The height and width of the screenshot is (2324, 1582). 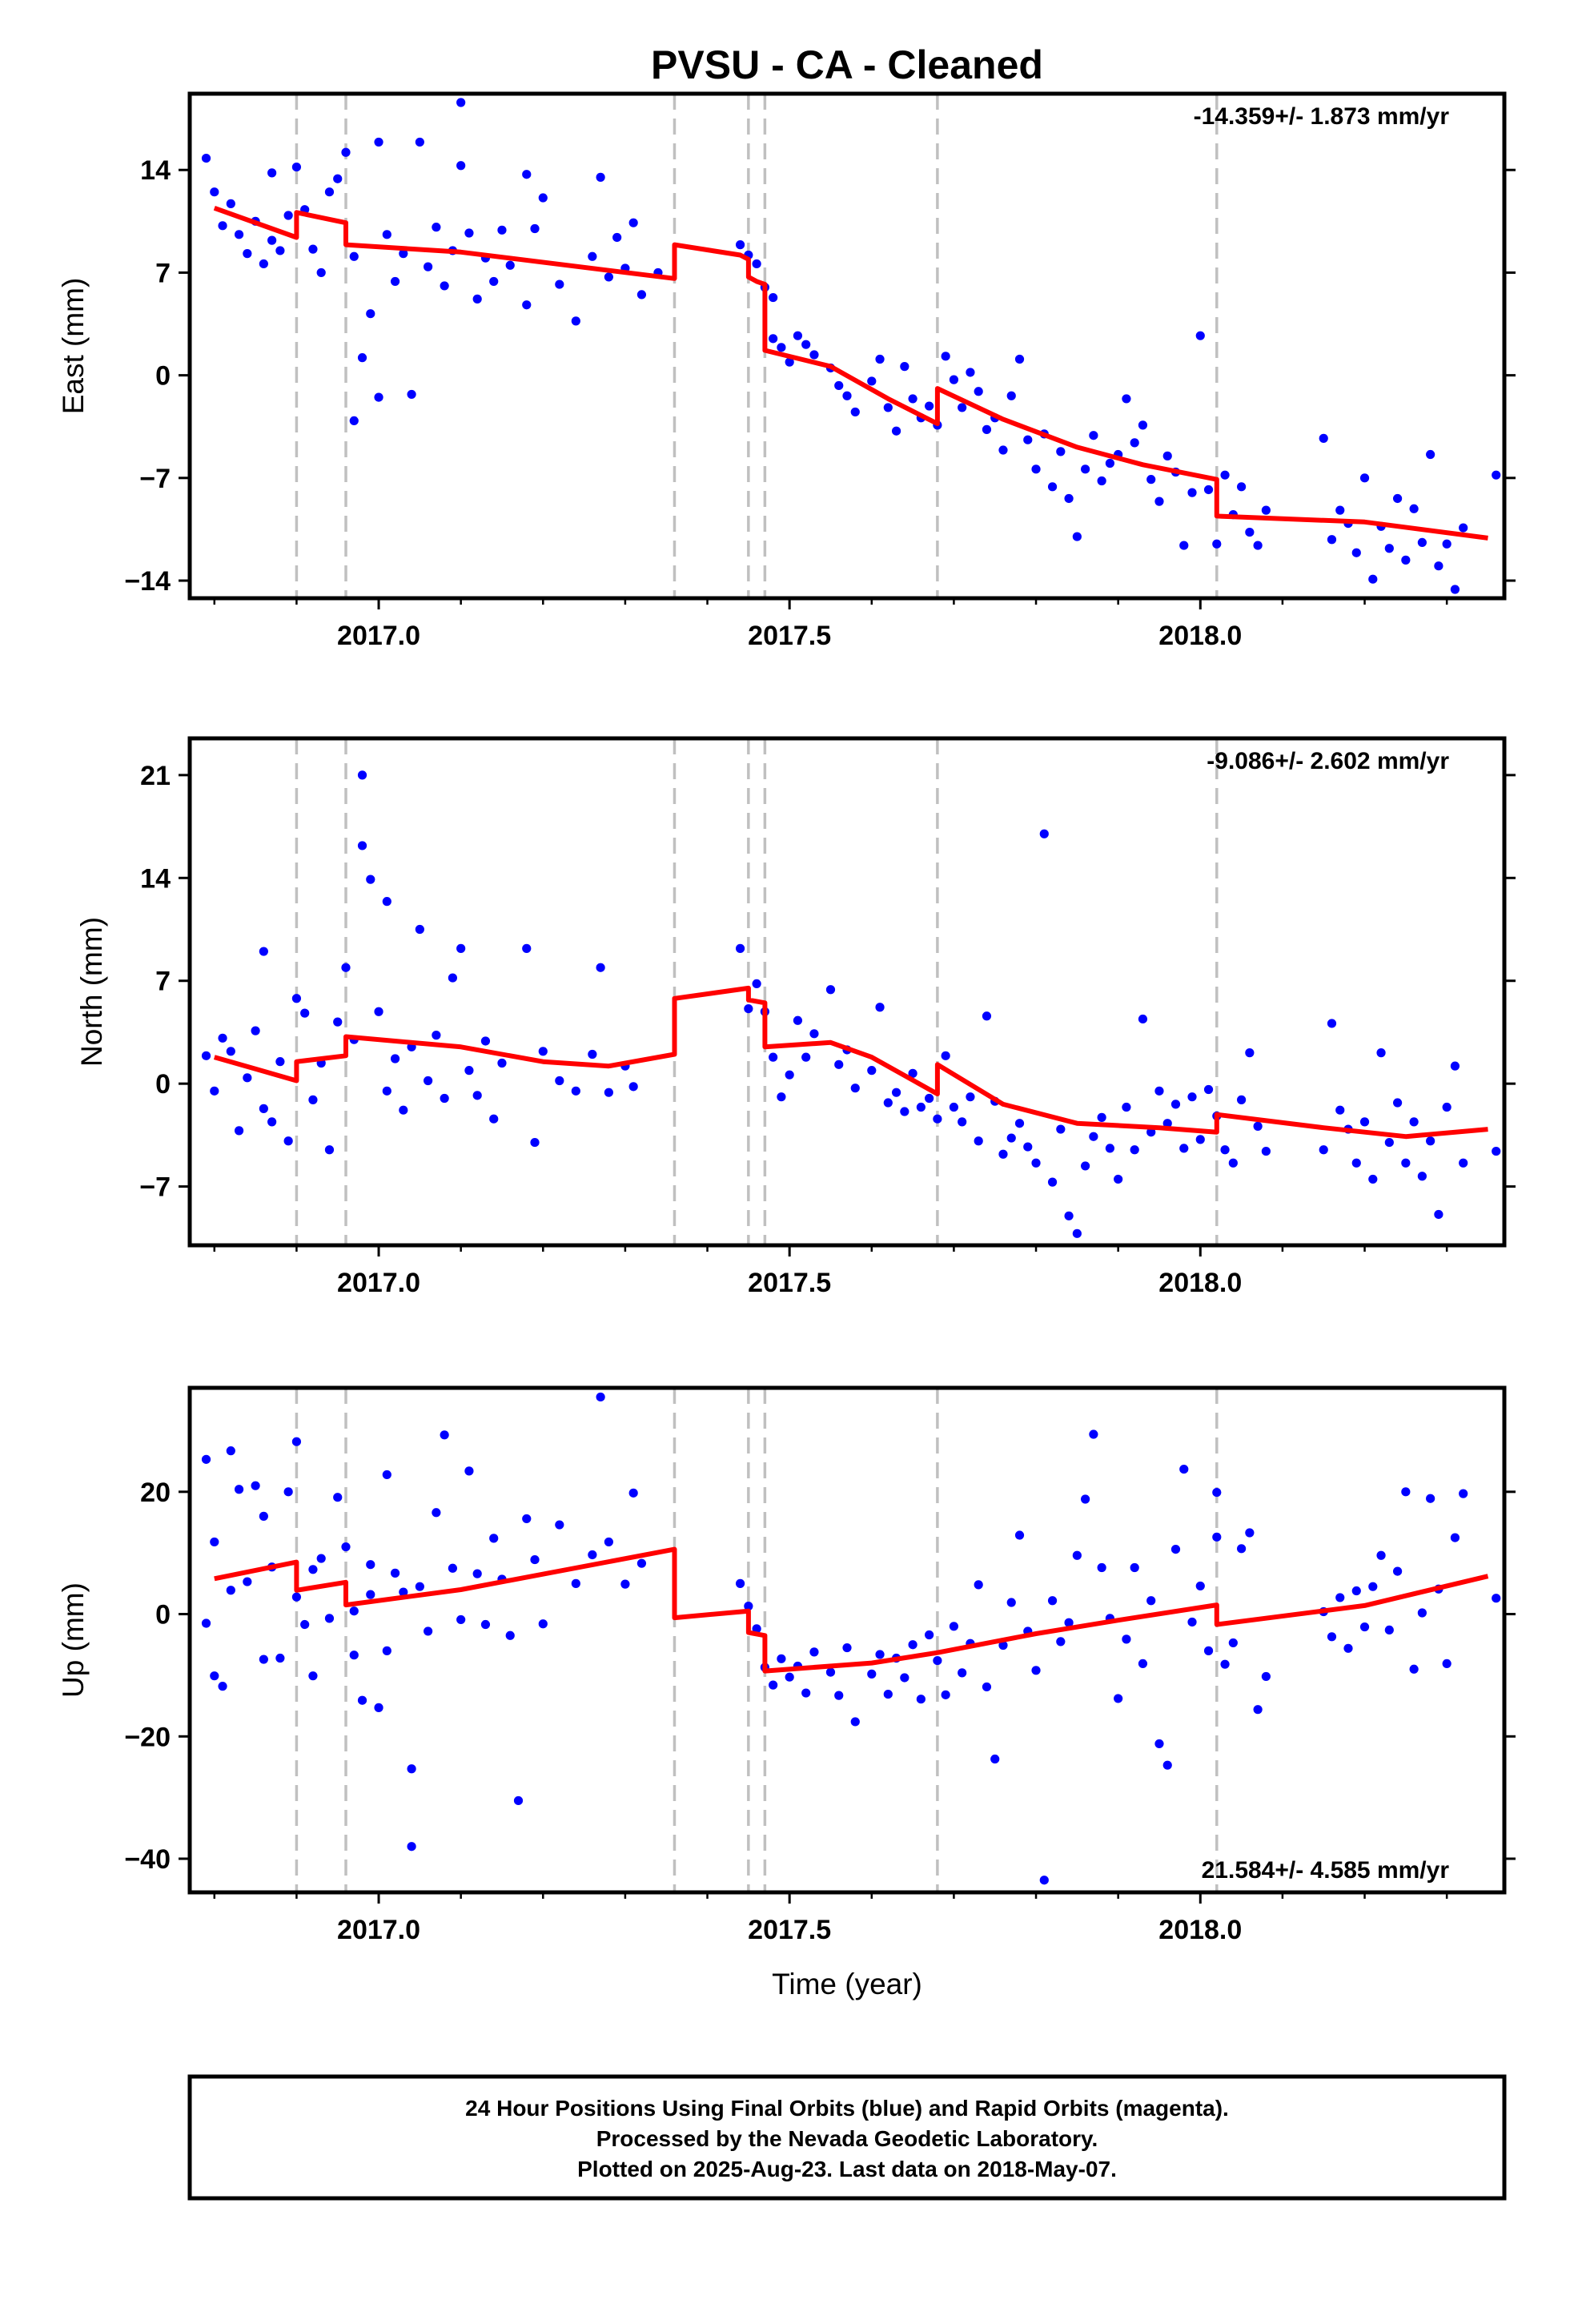 I want to click on y-tick-label-east-1: −7, so click(x=155, y=479).